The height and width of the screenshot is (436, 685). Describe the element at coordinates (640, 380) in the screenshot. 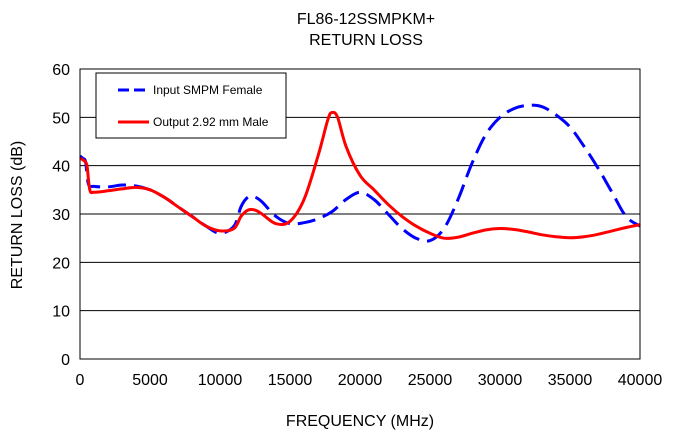

I see `x-tick-label: 40000` at that location.